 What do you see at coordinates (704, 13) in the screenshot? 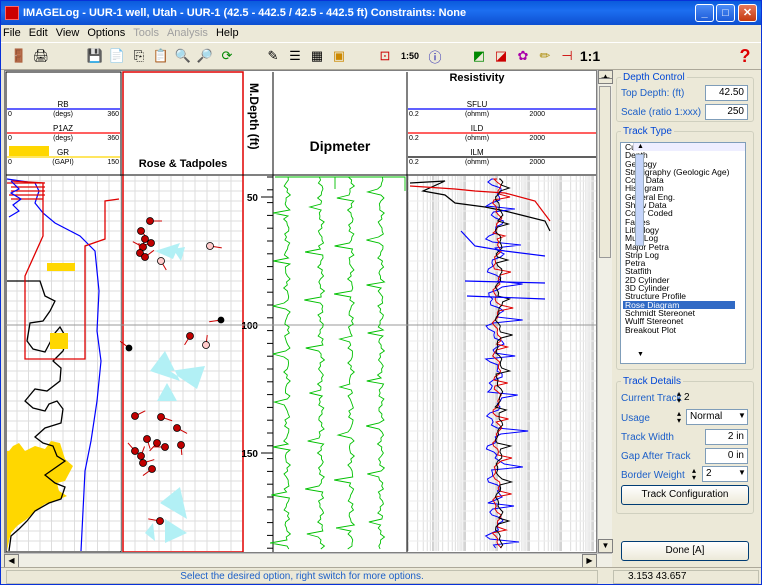
I see `minimize-button: _` at bounding box center [704, 13].